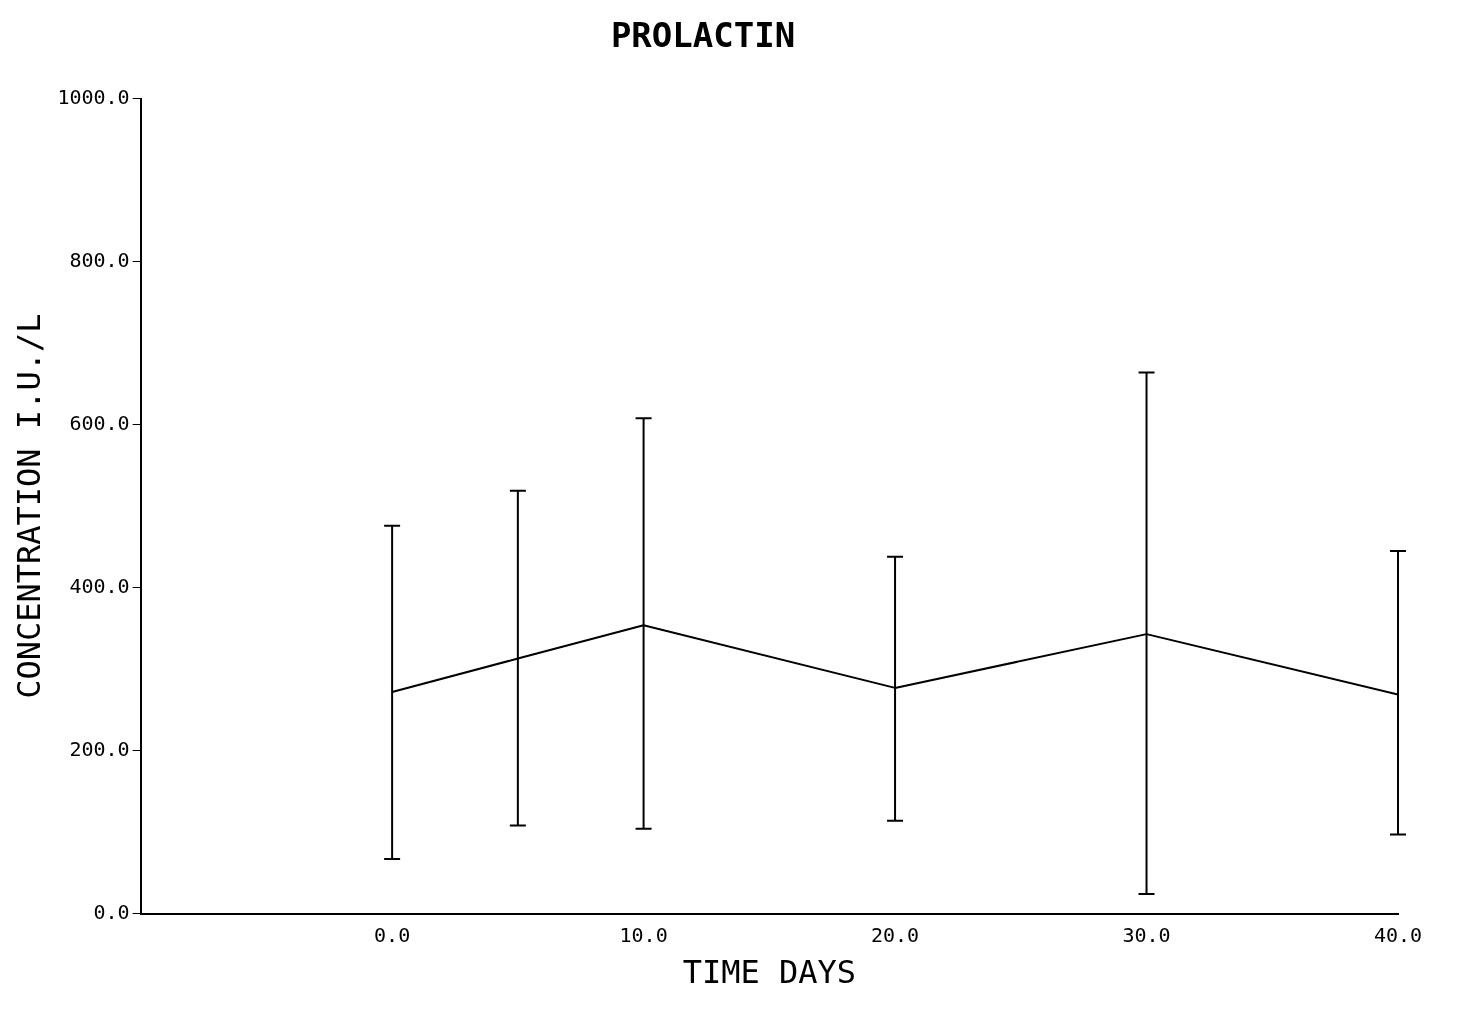 The image size is (1463, 1011). I want to click on x-tick-label: 30.0, so click(1146, 934).